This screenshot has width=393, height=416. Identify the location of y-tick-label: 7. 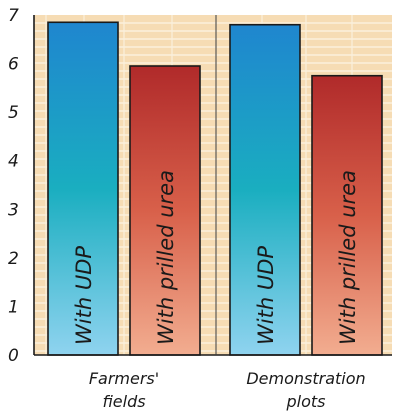
(13, 16).